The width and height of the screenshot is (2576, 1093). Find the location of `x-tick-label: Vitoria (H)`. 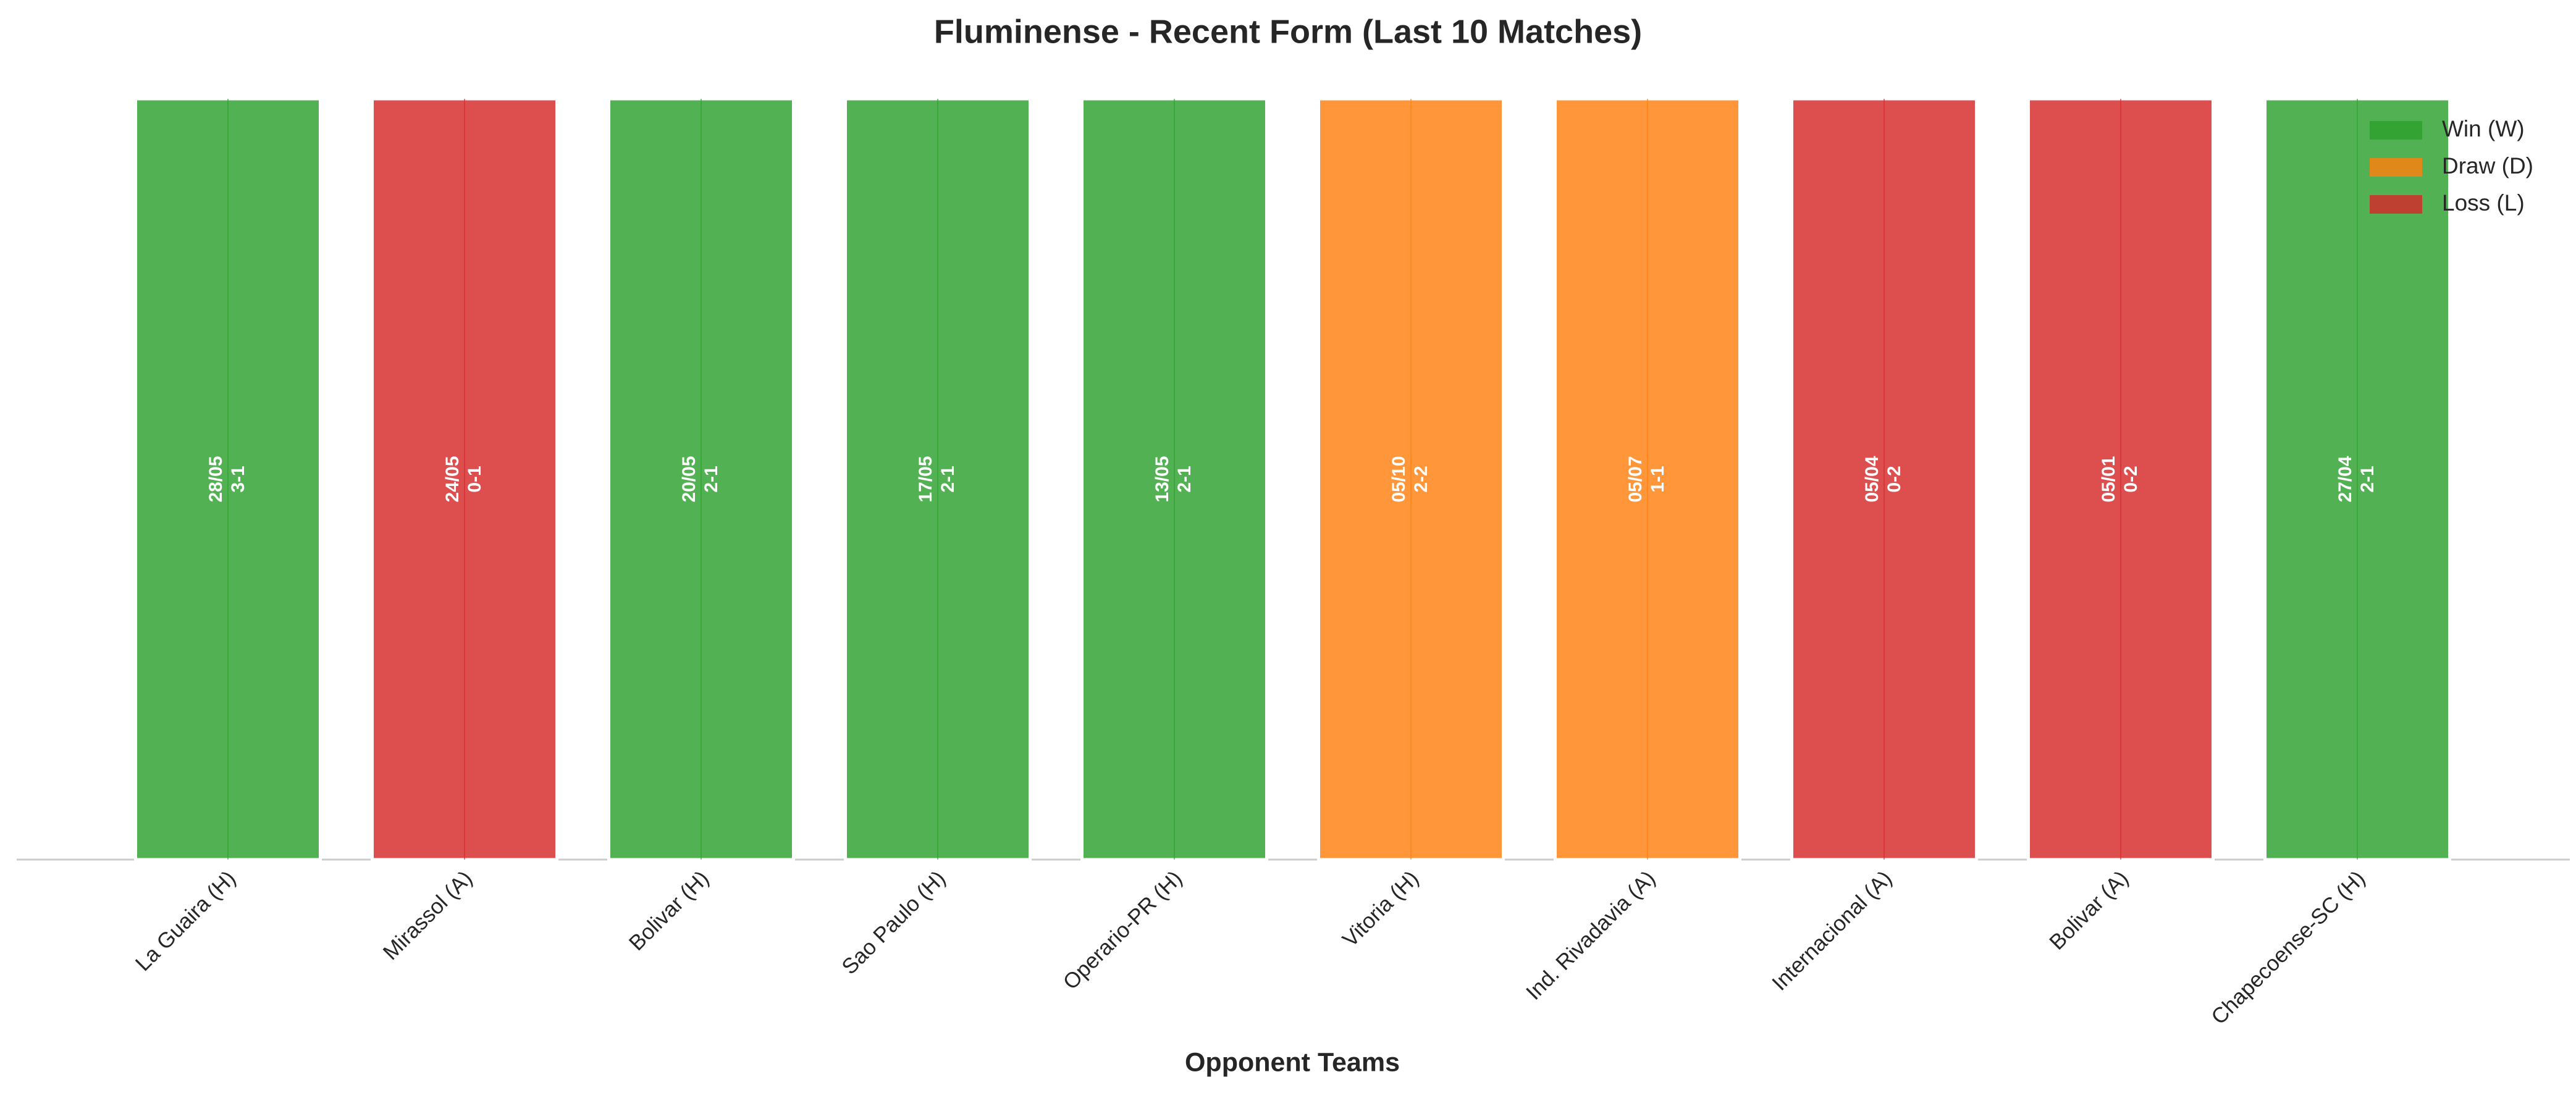

x-tick-label: Vitoria (H) is located at coordinates (1381, 909).